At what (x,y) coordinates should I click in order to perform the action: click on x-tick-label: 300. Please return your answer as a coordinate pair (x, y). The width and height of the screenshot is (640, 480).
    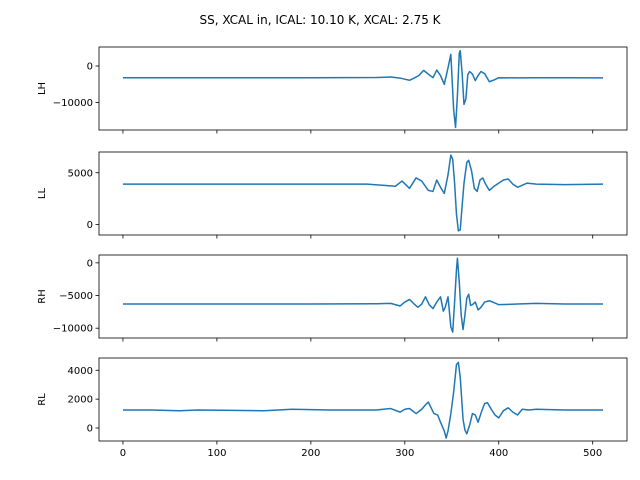
    Looking at the image, I should click on (404, 453).